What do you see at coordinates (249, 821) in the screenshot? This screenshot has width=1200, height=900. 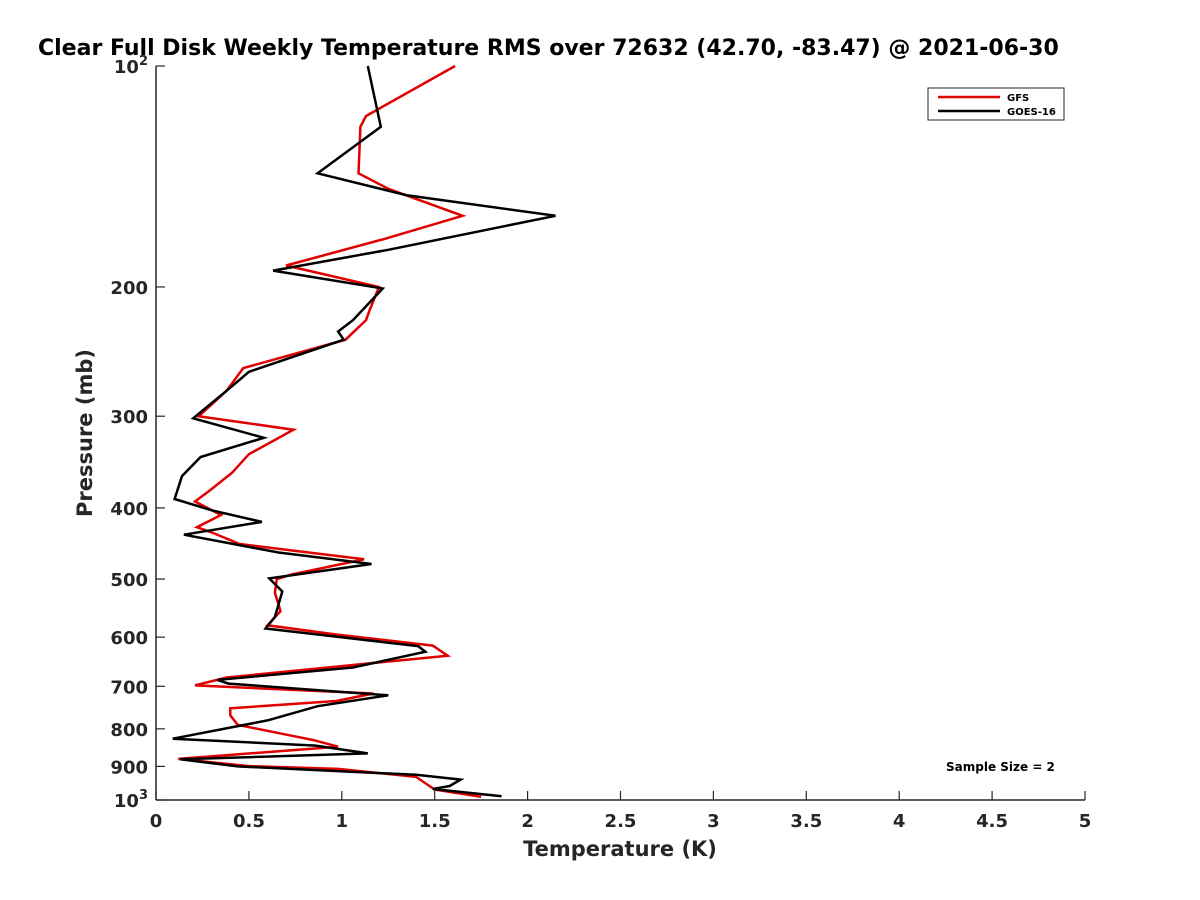 I see `x-tick-label: 0.5` at bounding box center [249, 821].